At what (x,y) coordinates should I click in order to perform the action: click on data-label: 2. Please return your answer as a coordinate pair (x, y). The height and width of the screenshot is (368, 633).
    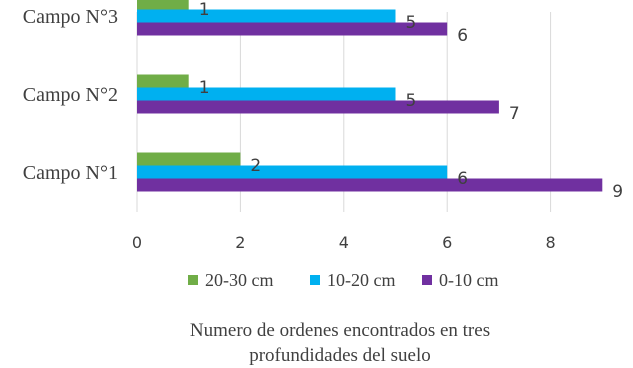
    Looking at the image, I should click on (255, 166).